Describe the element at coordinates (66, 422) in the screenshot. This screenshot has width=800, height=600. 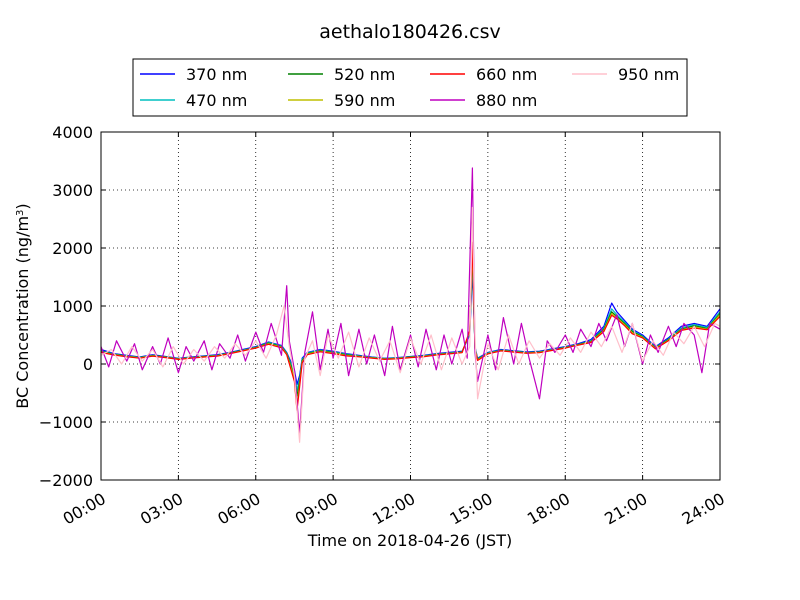
I see `y-tick-label: −1000` at that location.